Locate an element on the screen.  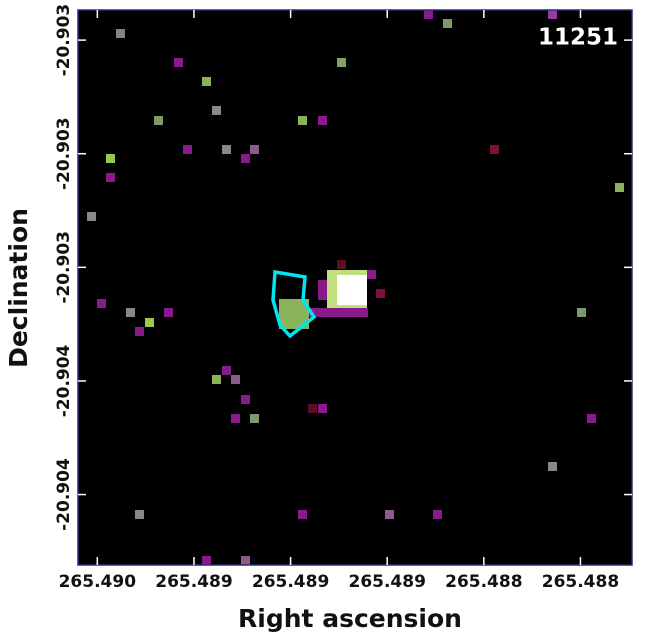
annotation: 11251 is located at coordinates (578, 38).